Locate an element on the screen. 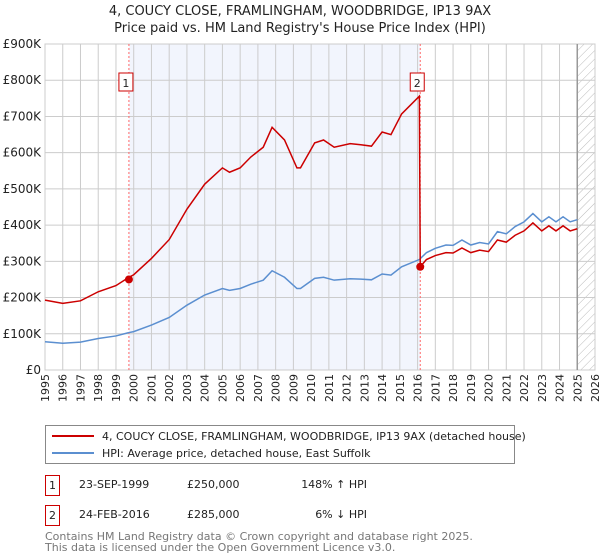 Image resolution: width=600 pixels, height=560 pixels. sale-marker-label: 2 is located at coordinates (417, 83).